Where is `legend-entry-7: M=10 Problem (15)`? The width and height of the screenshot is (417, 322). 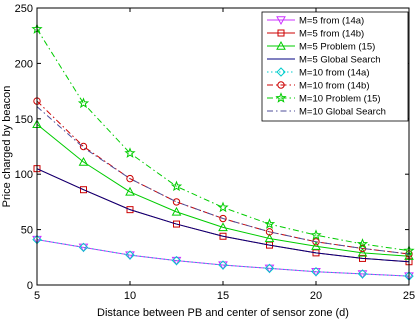
legend-entry-7: M=10 Problem (15) is located at coordinates (324, 98).